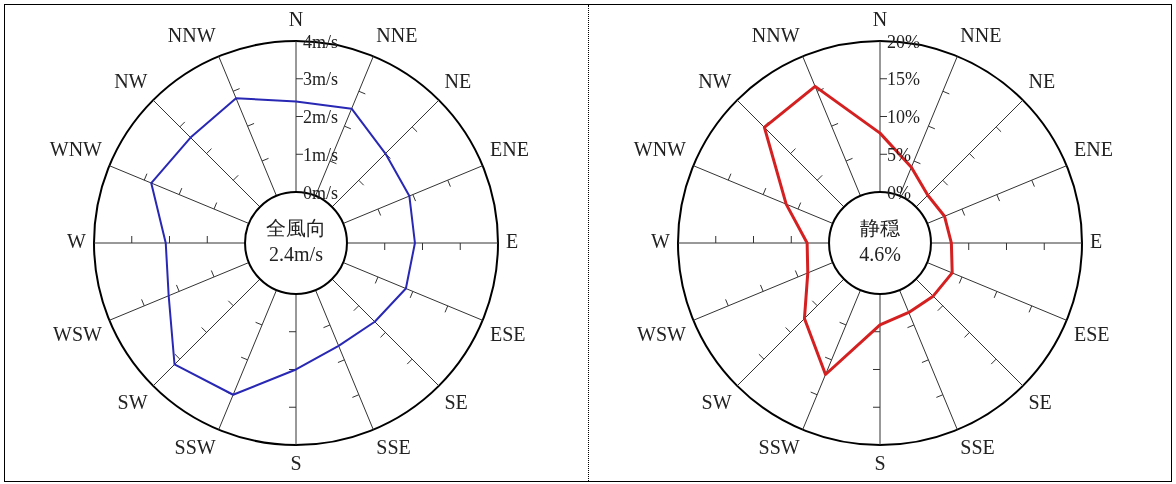  Describe the element at coordinates (879, 228) in the screenshot. I see `text: 静穏` at that location.